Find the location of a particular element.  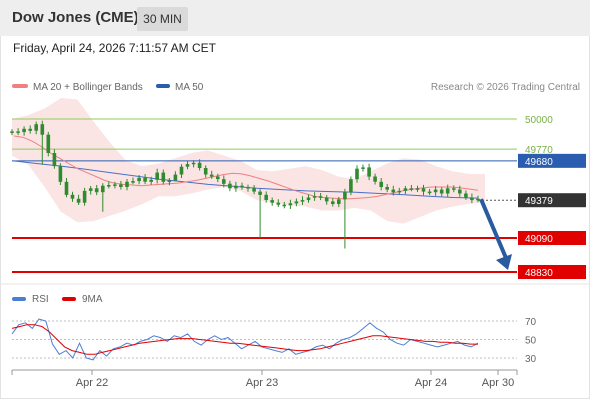

credit-label: Research © 2026 Trading Central is located at coordinates (505, 87).